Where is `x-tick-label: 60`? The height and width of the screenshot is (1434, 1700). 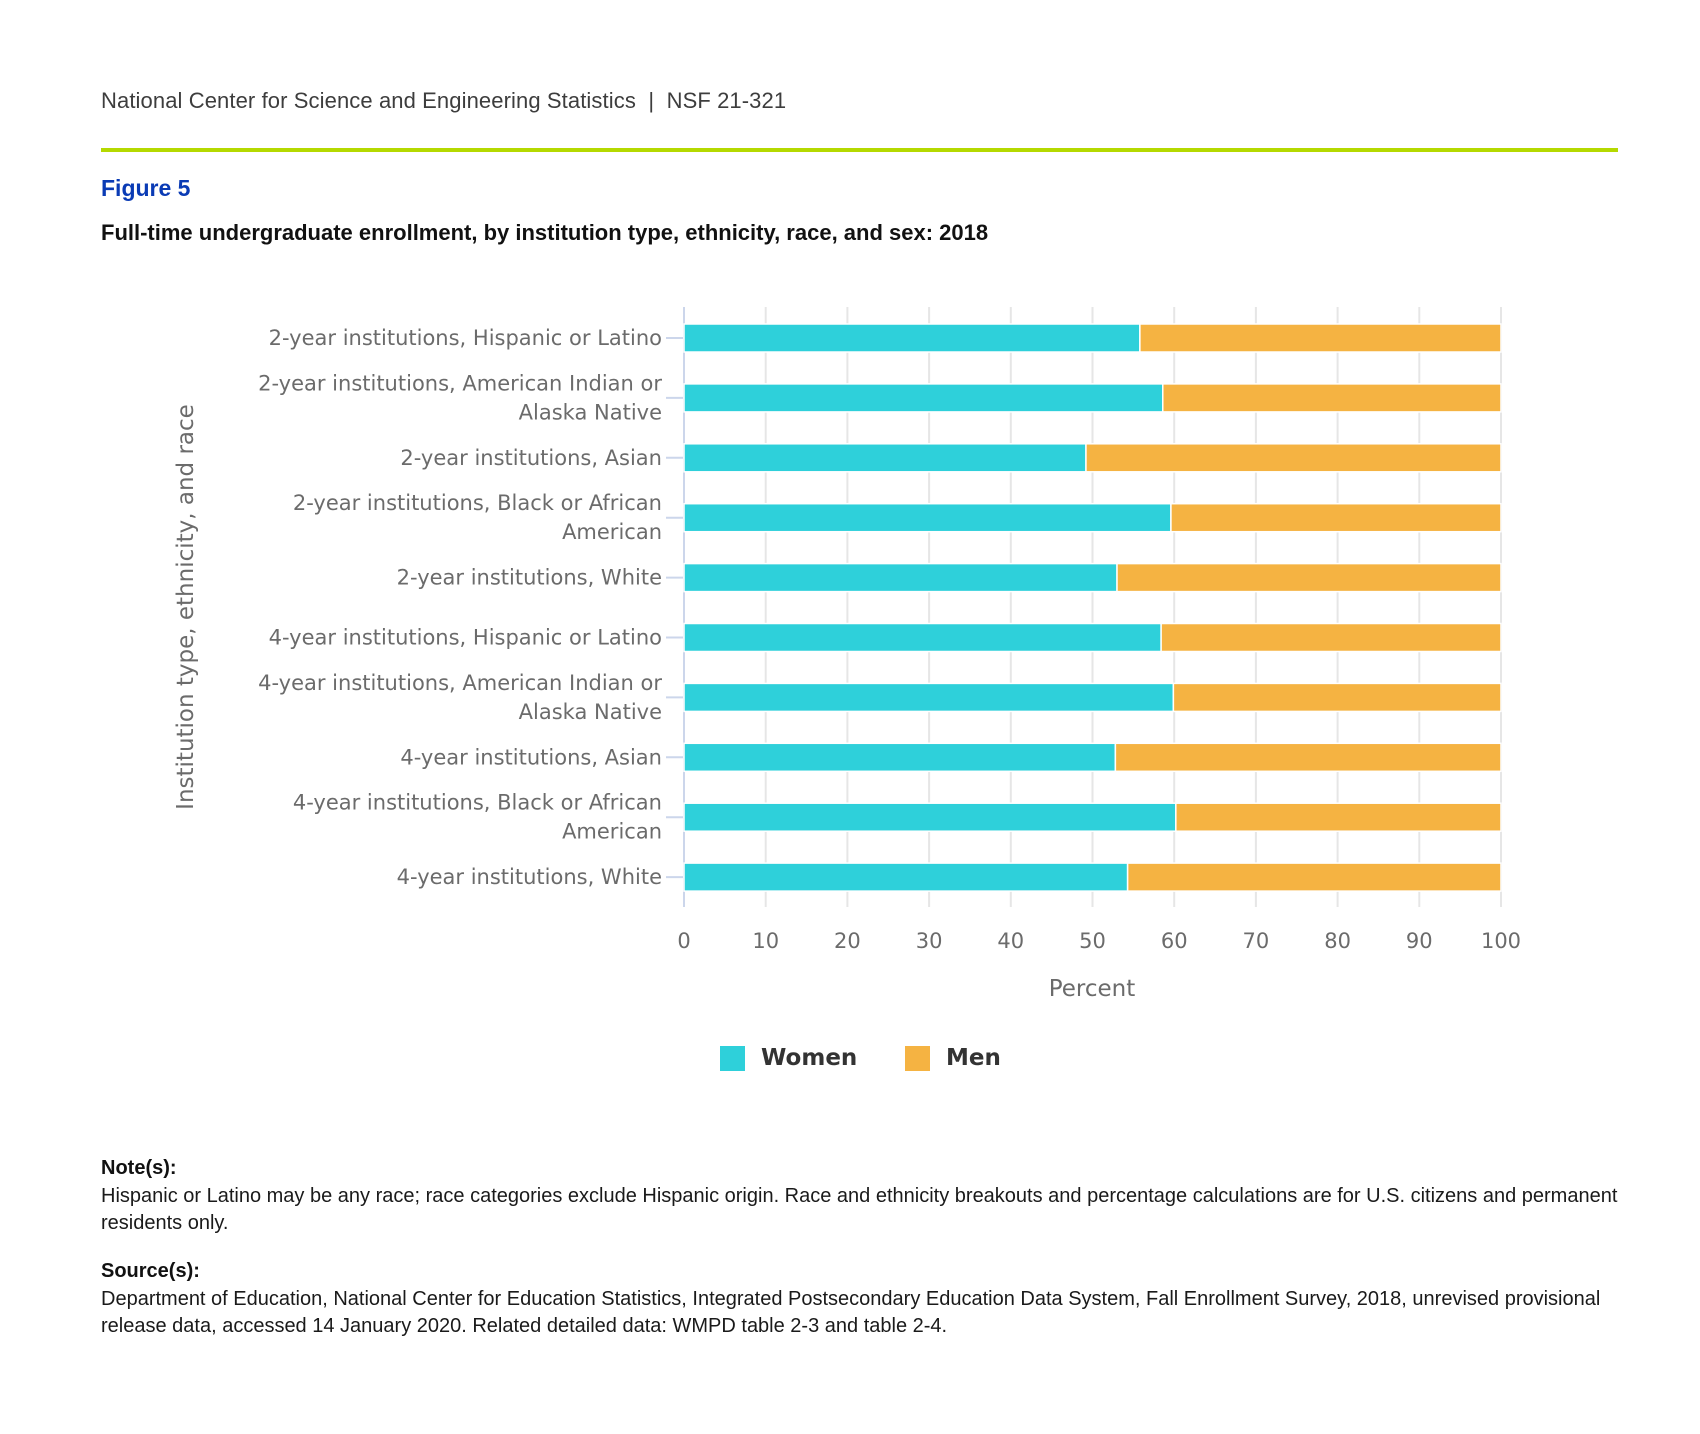 x-tick-label: 60 is located at coordinates (1174, 941).